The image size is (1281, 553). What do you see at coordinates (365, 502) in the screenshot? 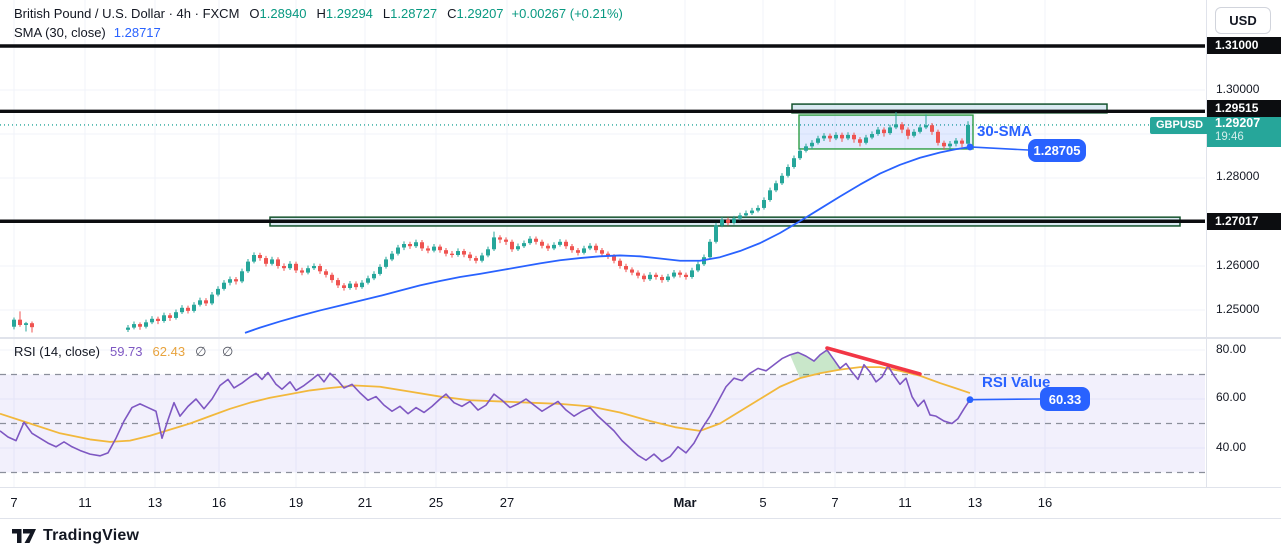
I see `time-axis-label: 21` at bounding box center [365, 502].